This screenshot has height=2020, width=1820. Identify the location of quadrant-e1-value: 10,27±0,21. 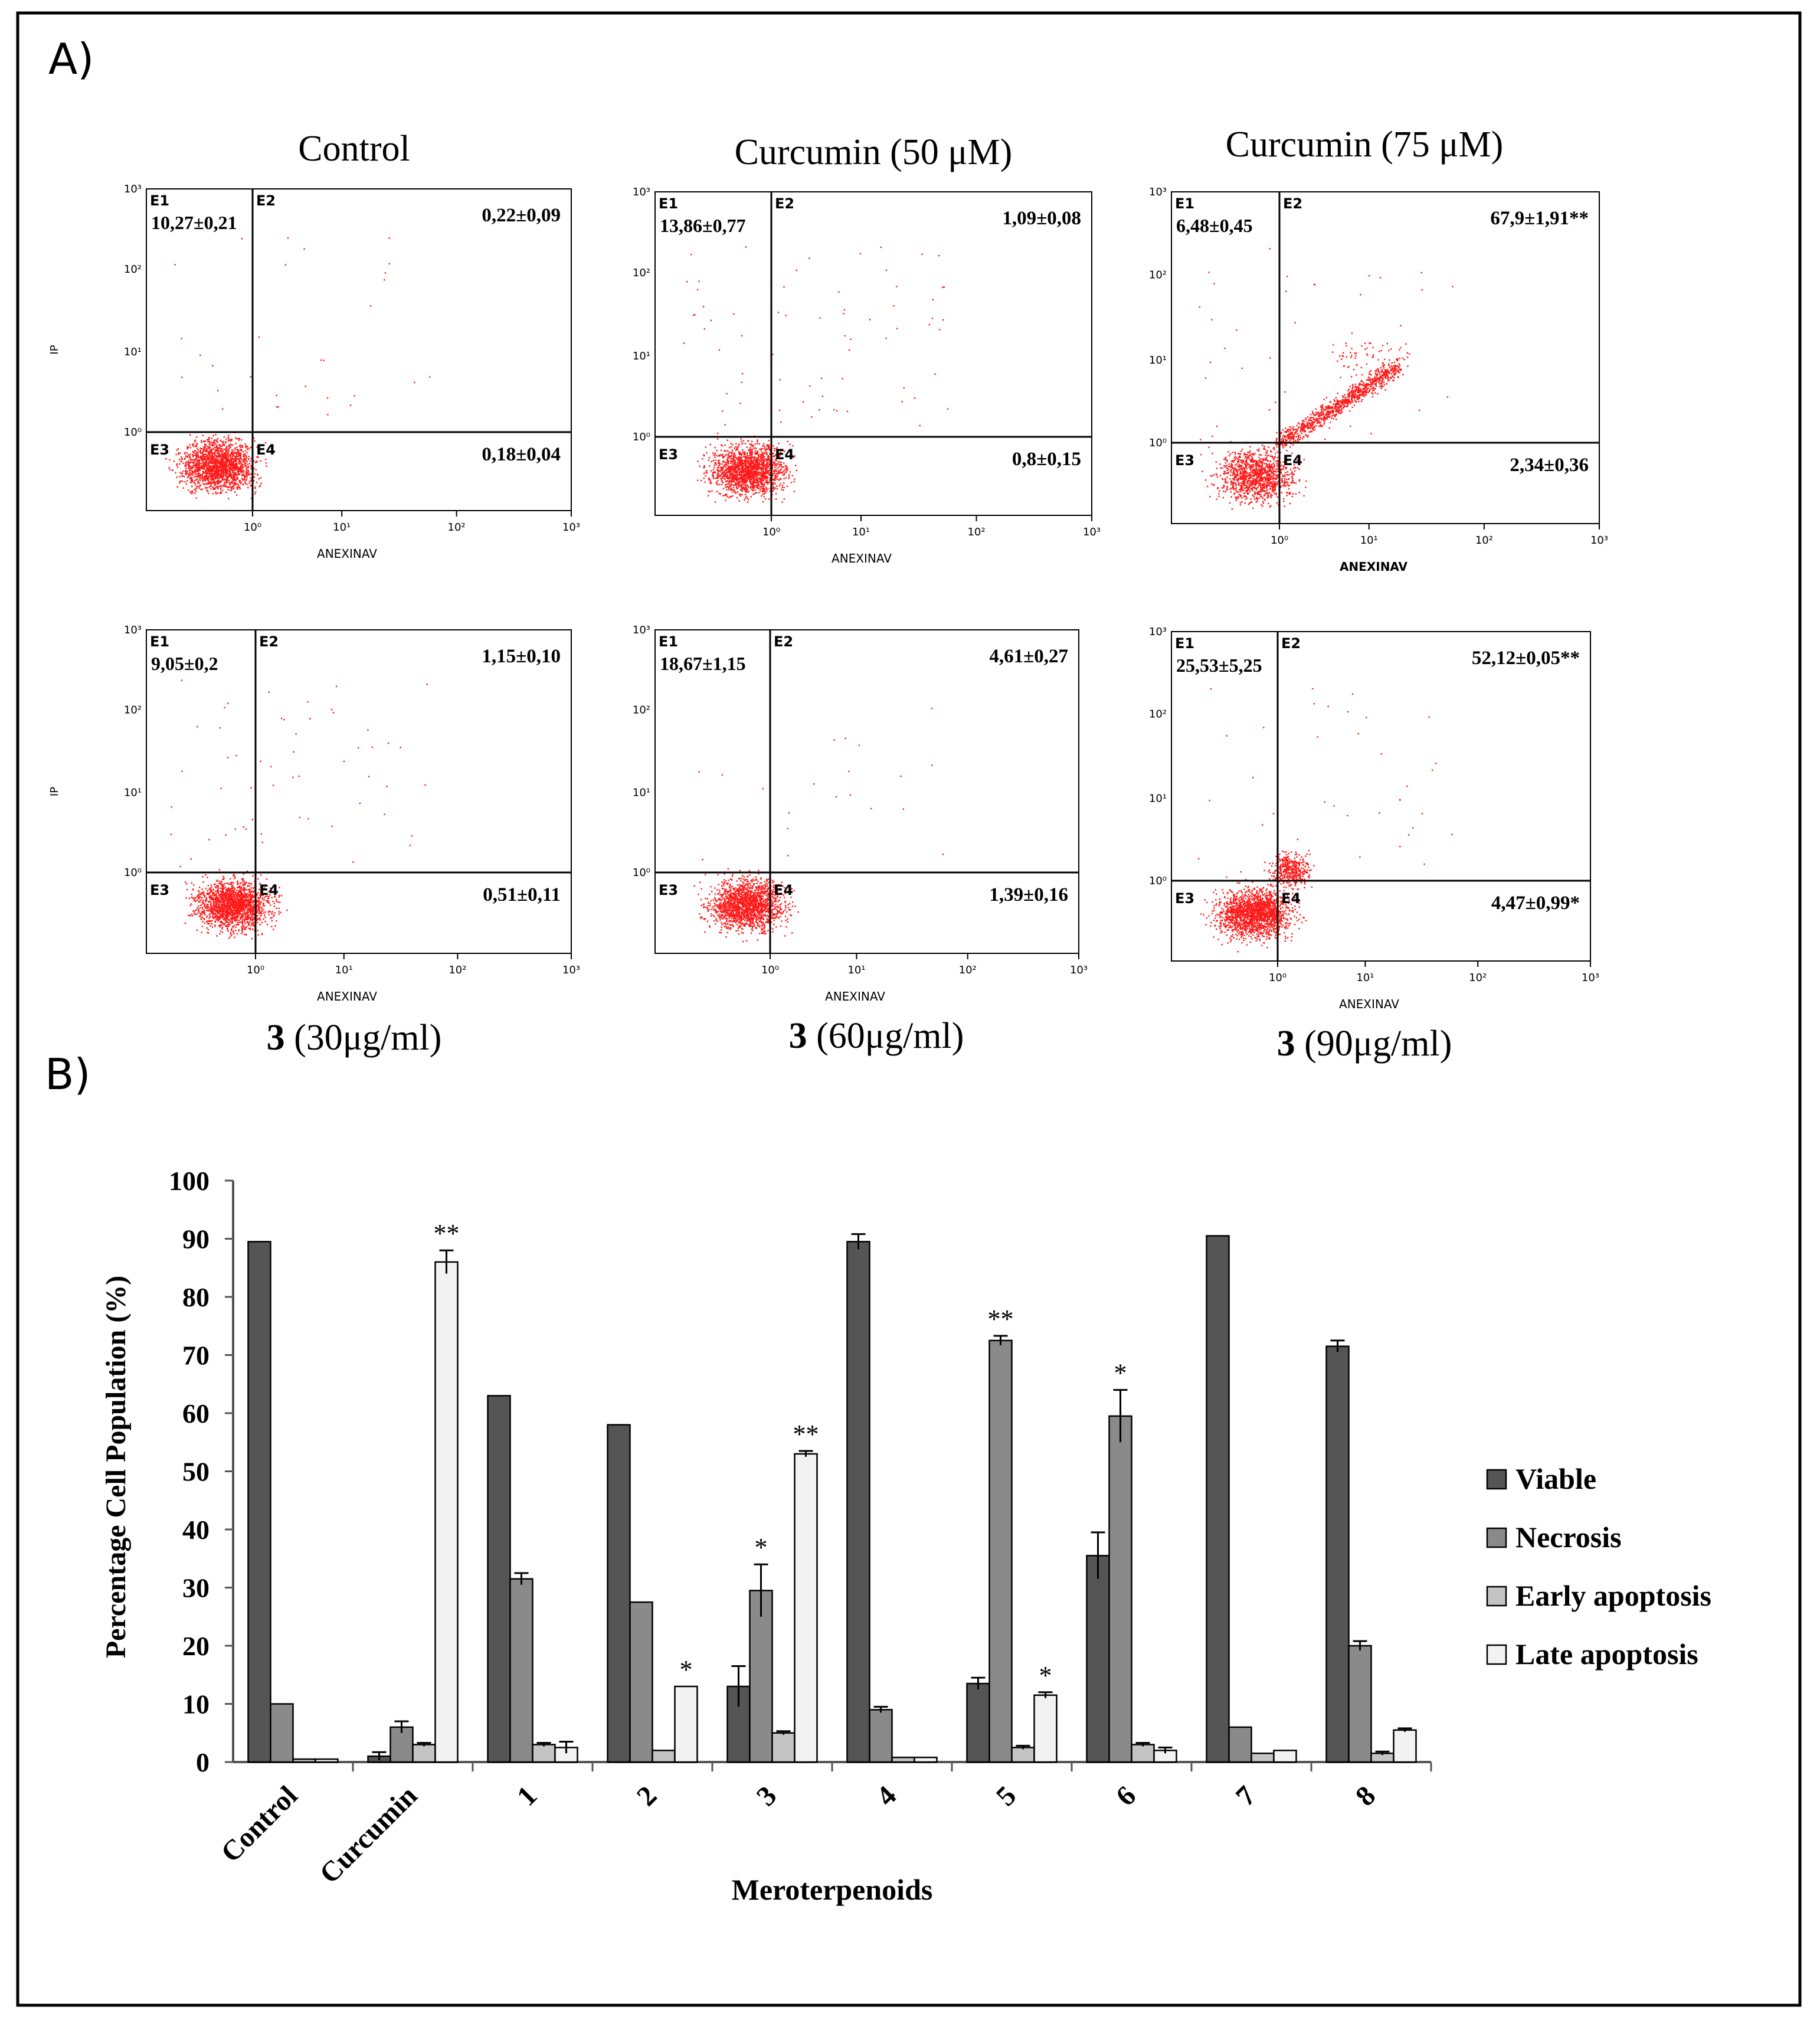
(194, 222).